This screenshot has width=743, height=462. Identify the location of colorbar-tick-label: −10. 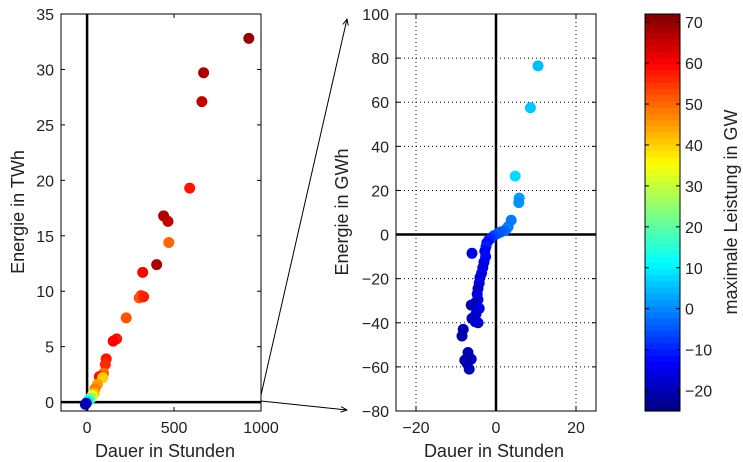
(698, 351).